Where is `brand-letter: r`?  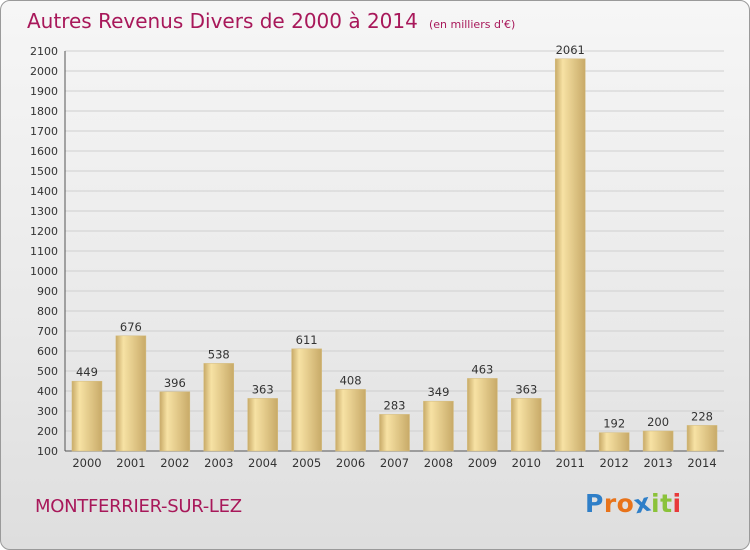 brand-letter: r is located at coordinates (610, 503).